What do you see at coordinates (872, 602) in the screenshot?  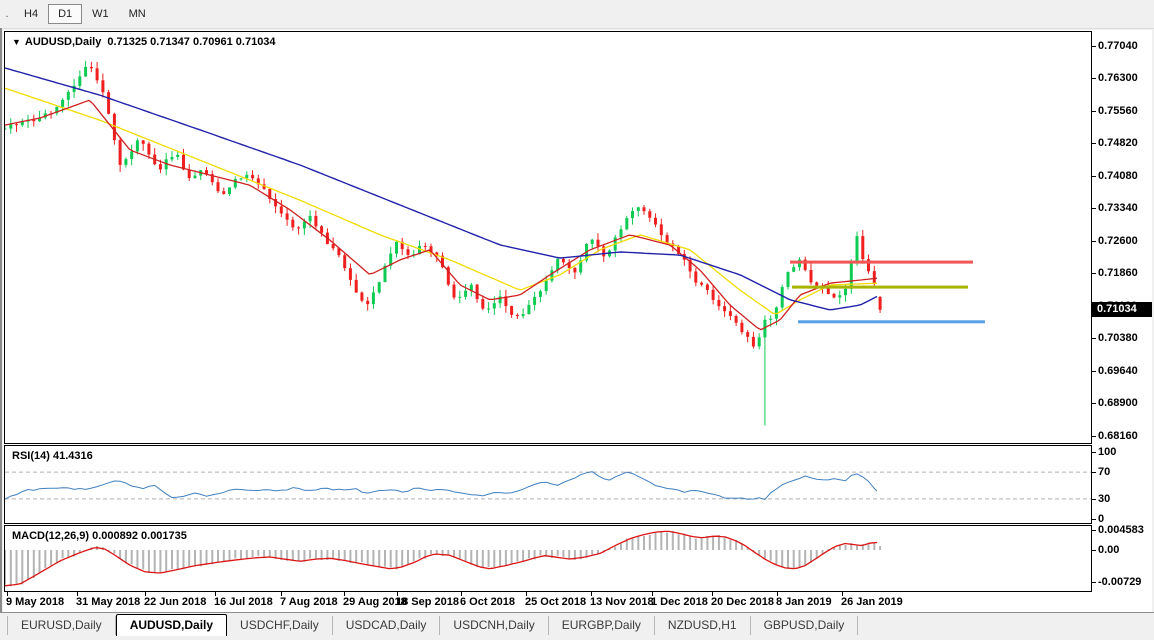 I see `date-label: 26 Jan 2019` at bounding box center [872, 602].